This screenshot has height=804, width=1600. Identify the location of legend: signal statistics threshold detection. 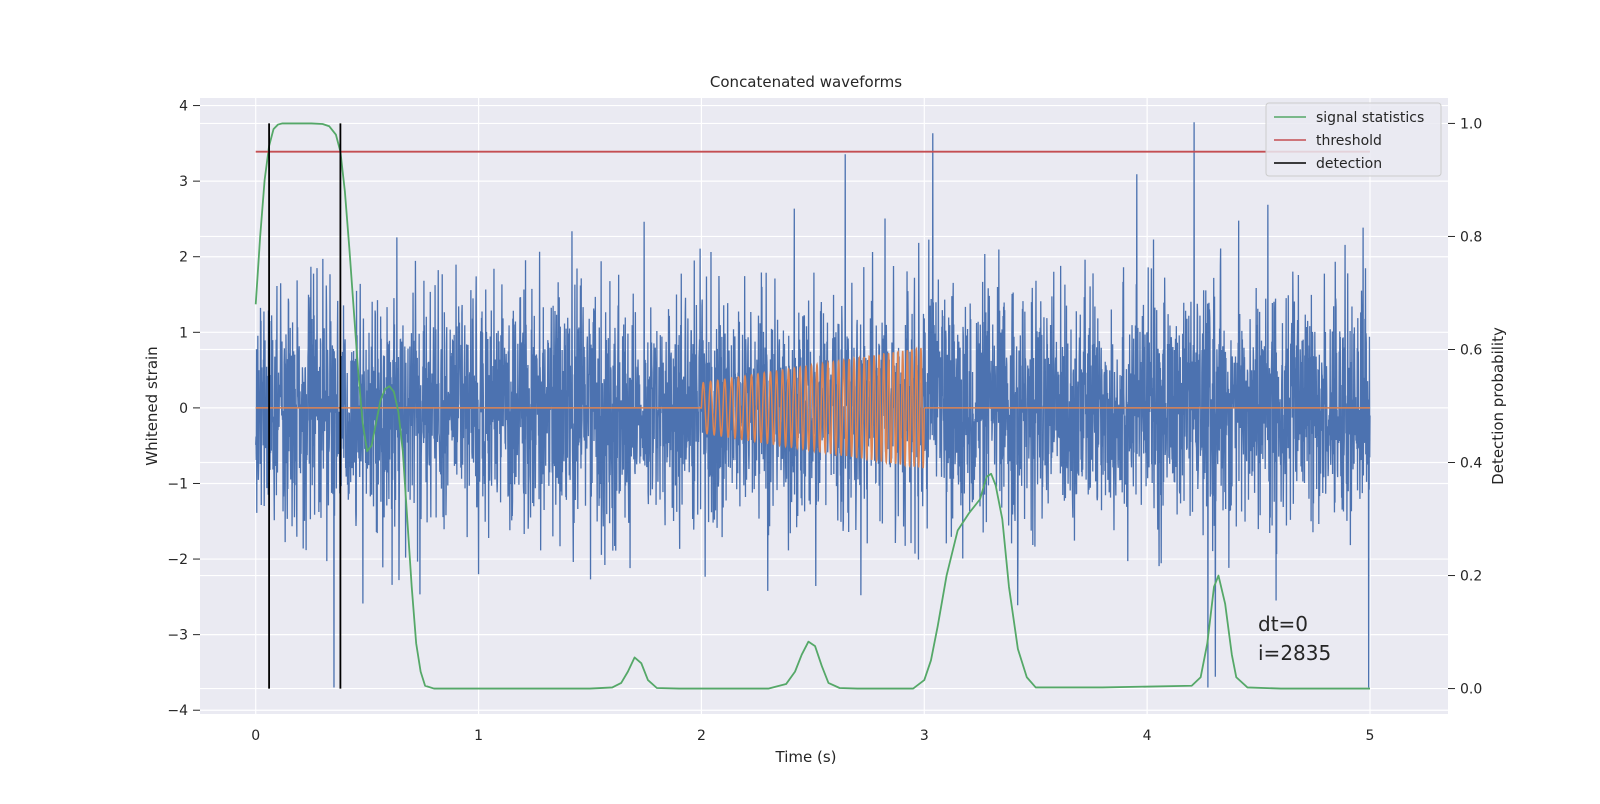
(1353, 139).